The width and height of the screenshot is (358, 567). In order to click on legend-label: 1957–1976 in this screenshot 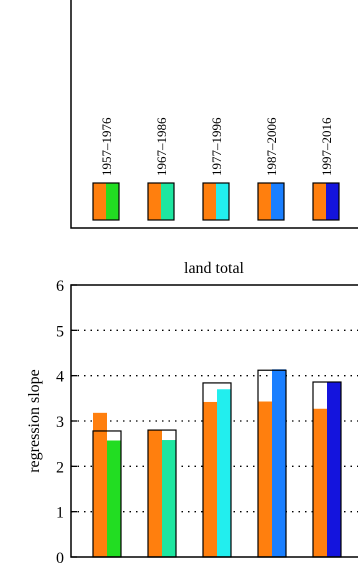, I will do `click(106, 146)`.